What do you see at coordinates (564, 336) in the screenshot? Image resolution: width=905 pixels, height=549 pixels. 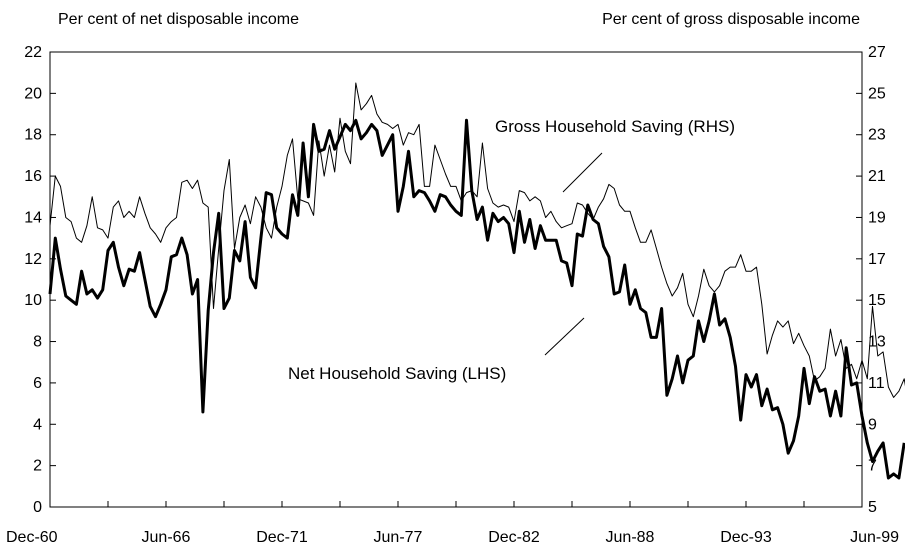 I see `net-leader-line` at bounding box center [564, 336].